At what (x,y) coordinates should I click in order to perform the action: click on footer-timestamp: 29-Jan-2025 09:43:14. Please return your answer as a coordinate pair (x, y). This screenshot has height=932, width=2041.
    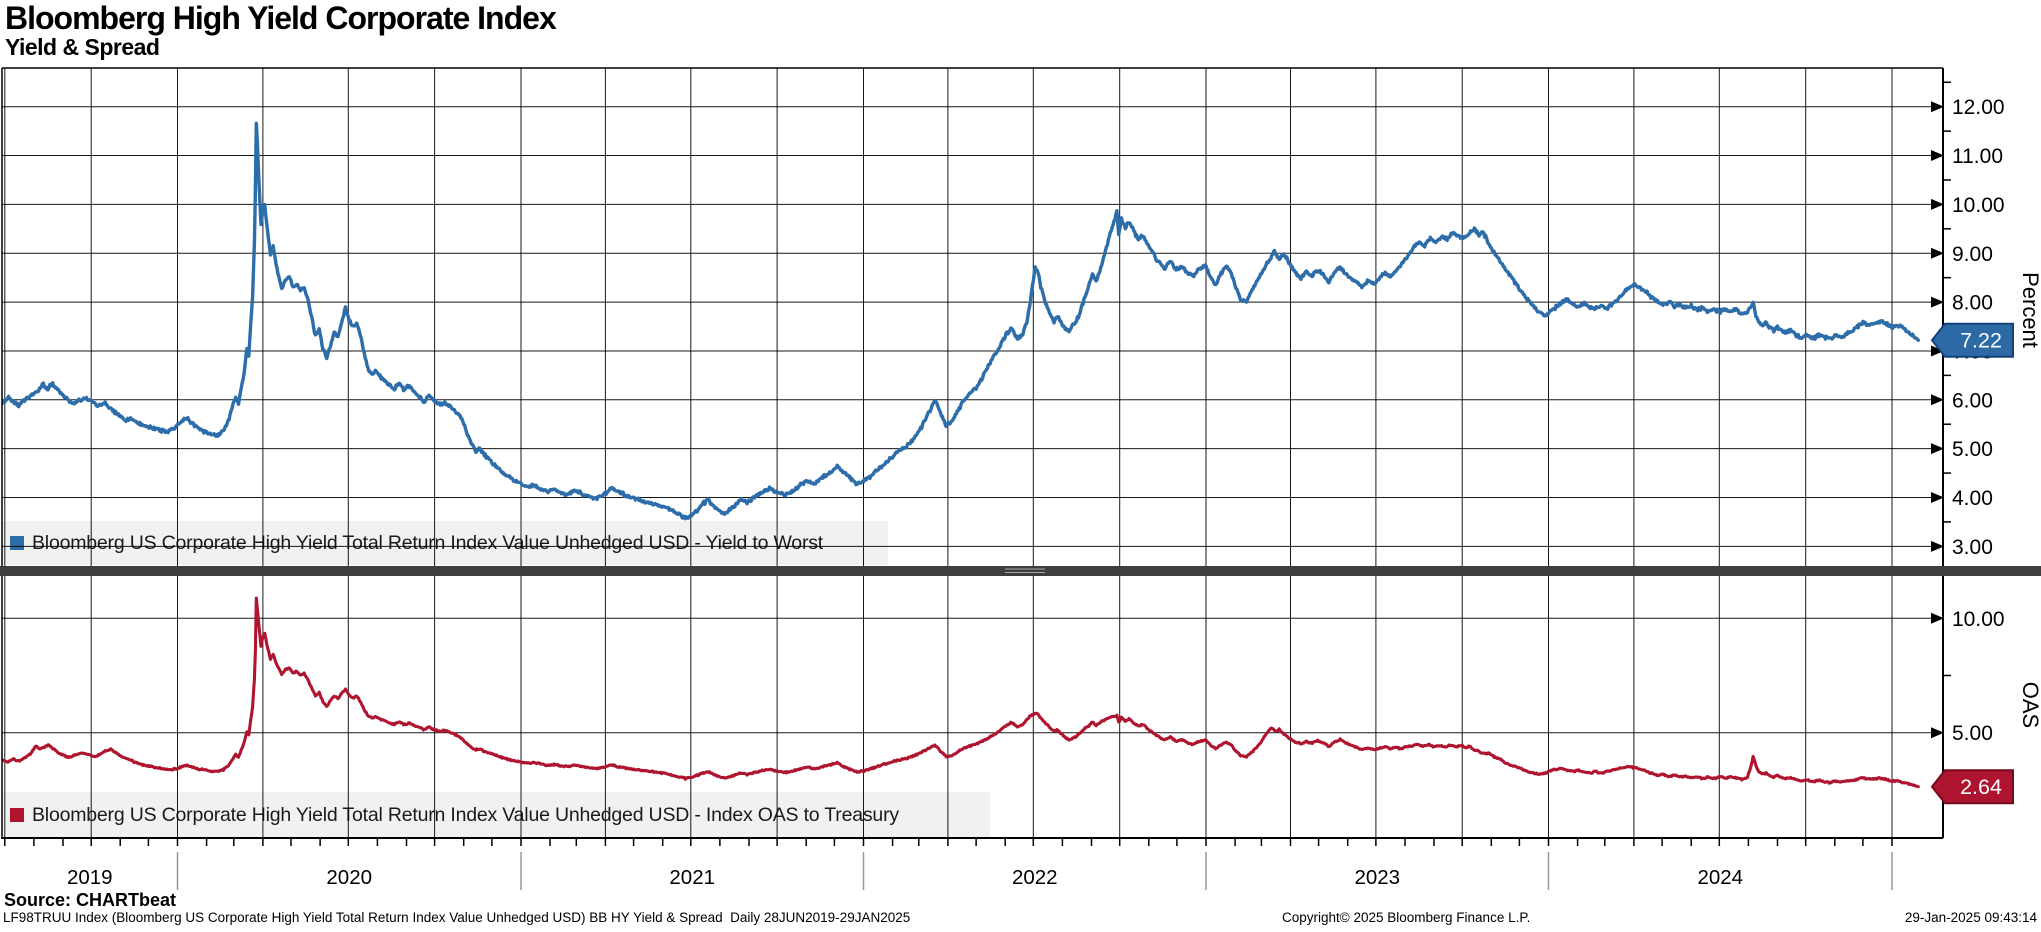
    Looking at the image, I should click on (1970, 917).